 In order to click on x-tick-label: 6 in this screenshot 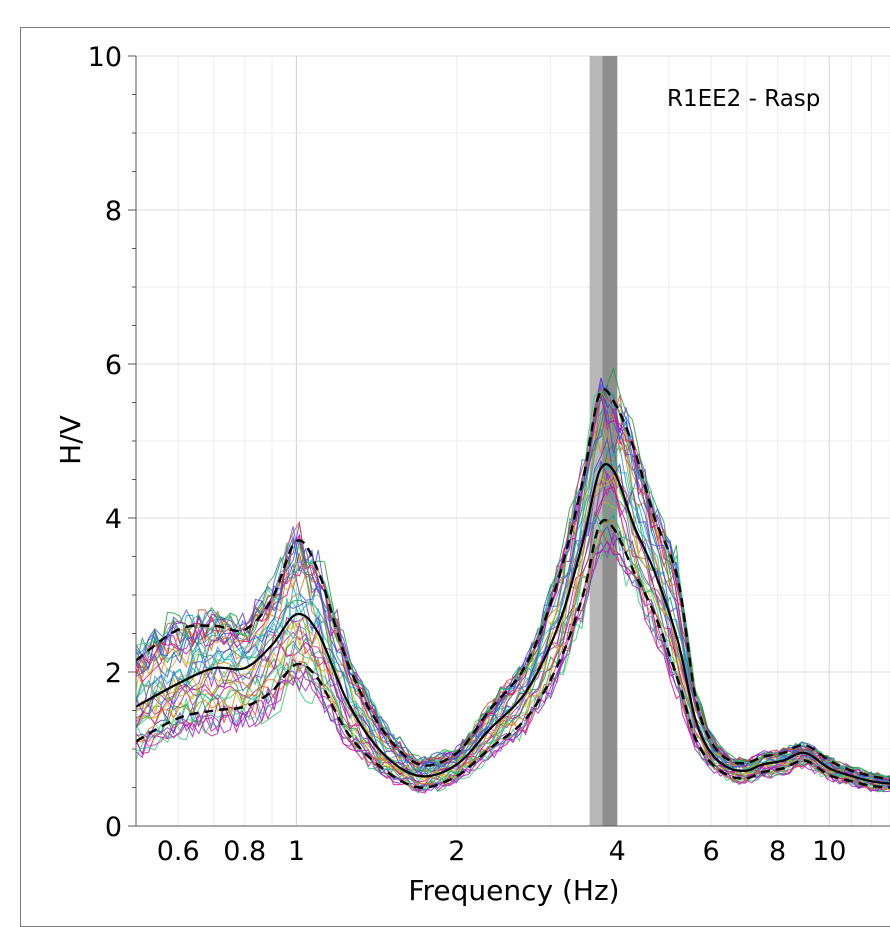, I will do `click(710, 851)`.